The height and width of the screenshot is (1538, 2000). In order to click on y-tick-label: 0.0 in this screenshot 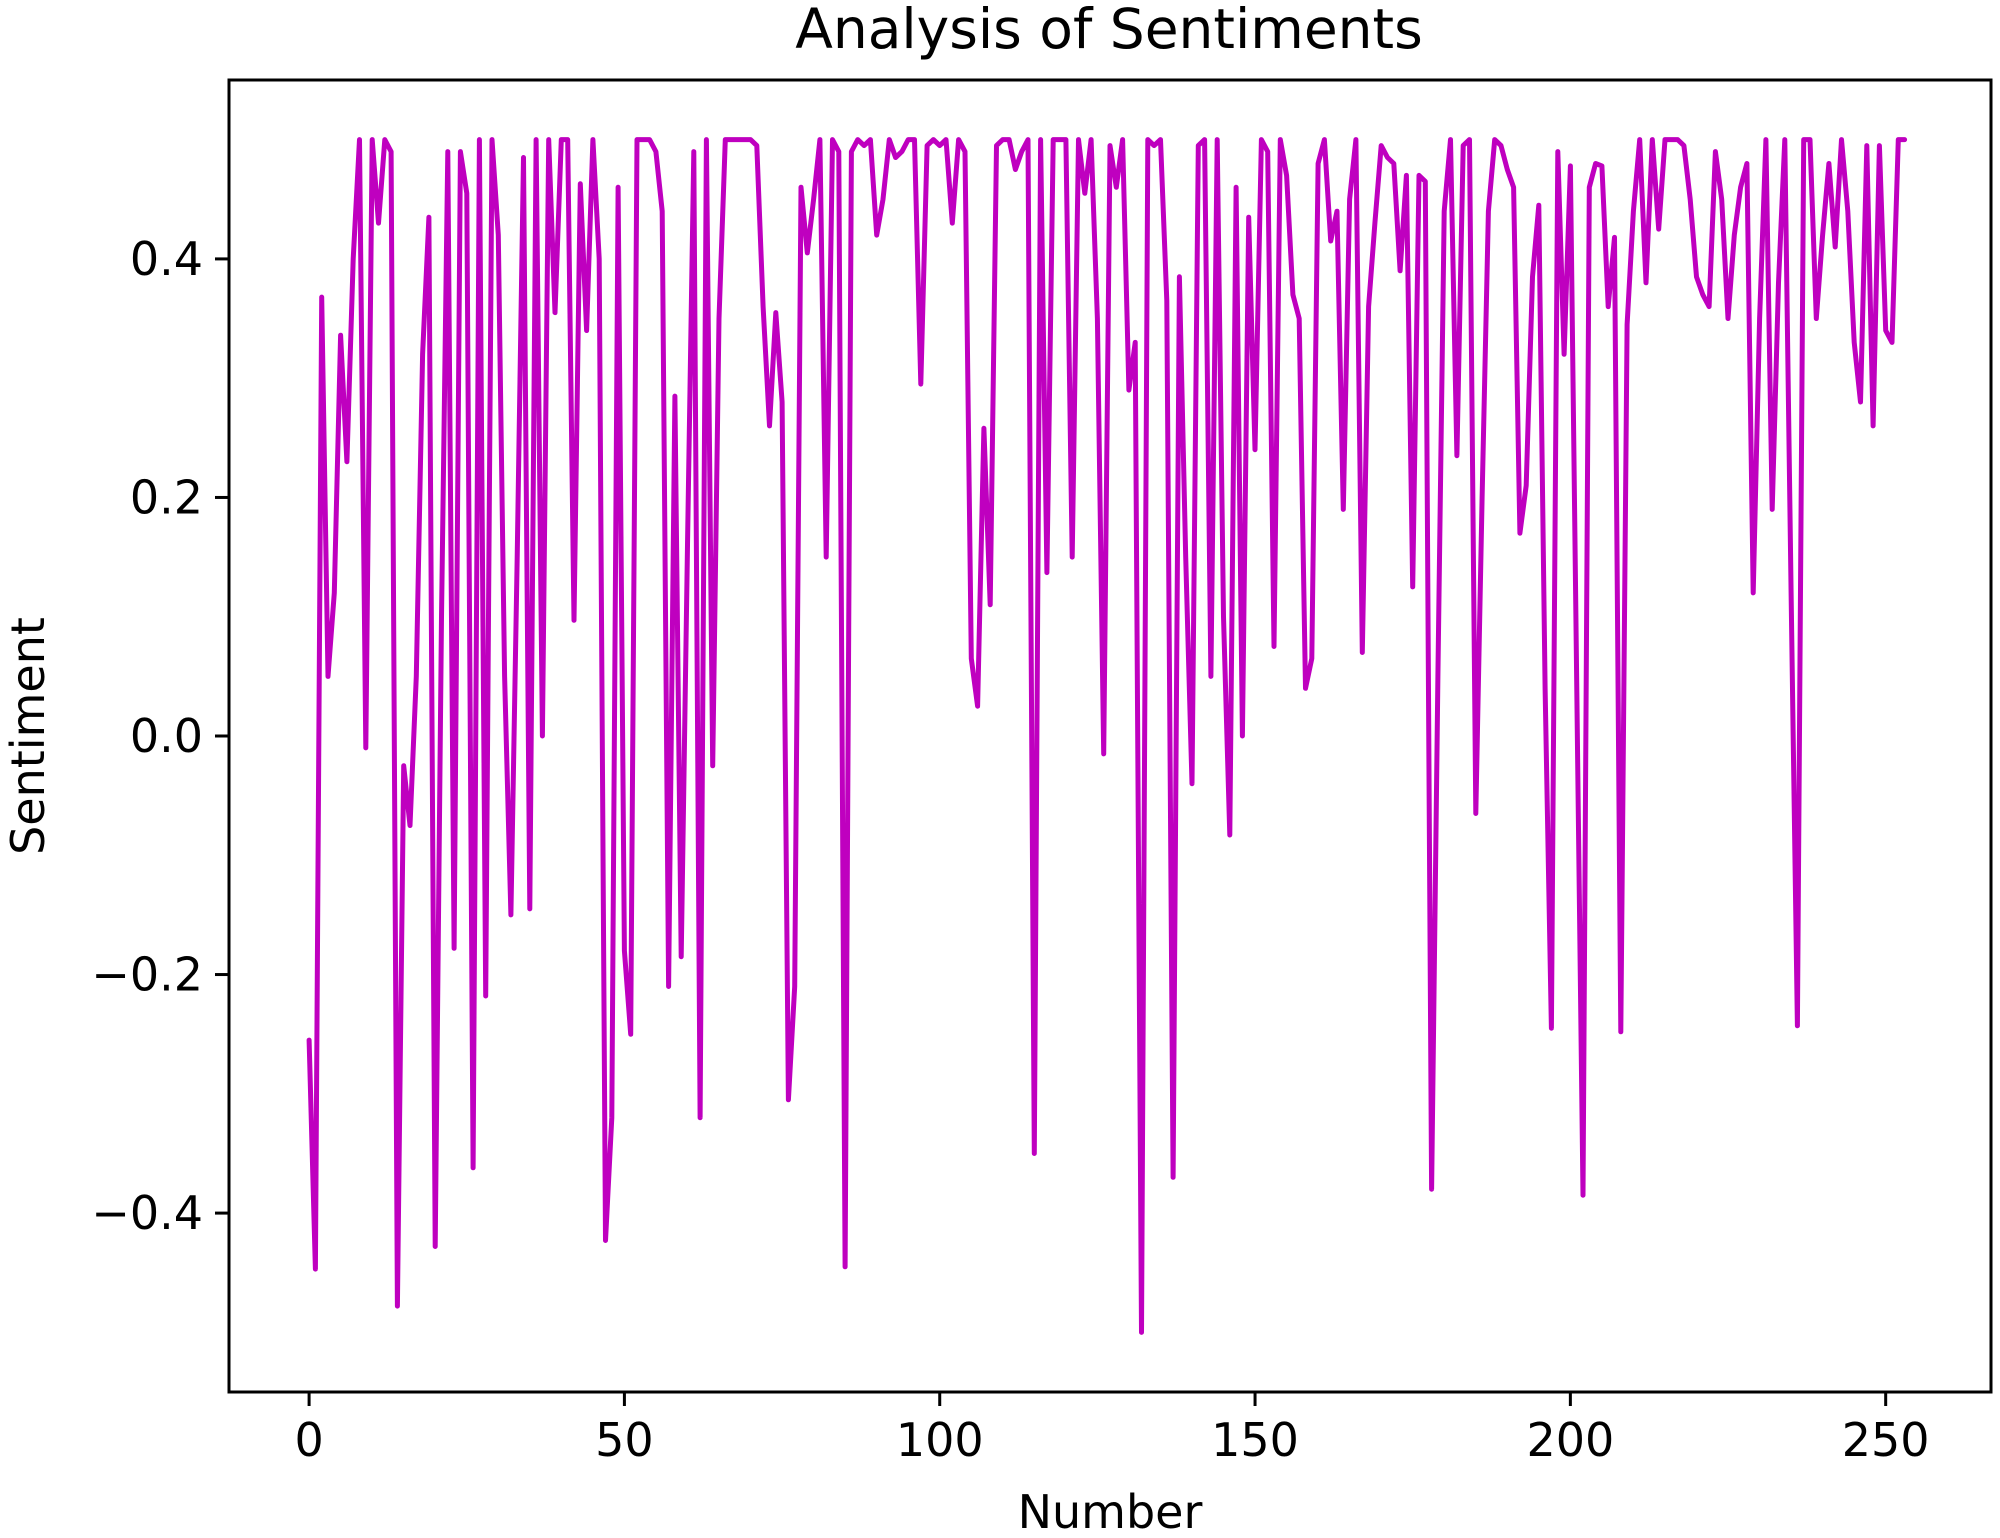, I will do `click(166, 736)`.